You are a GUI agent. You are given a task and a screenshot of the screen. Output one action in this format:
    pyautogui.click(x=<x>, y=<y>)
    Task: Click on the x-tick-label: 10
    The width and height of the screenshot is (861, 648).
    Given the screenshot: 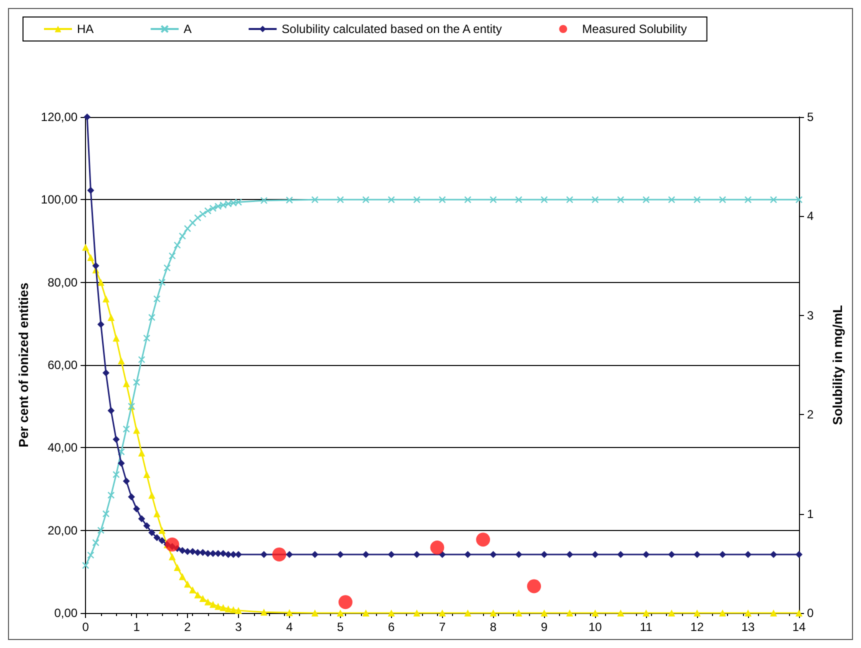 What is the action you would take?
    pyautogui.click(x=595, y=627)
    